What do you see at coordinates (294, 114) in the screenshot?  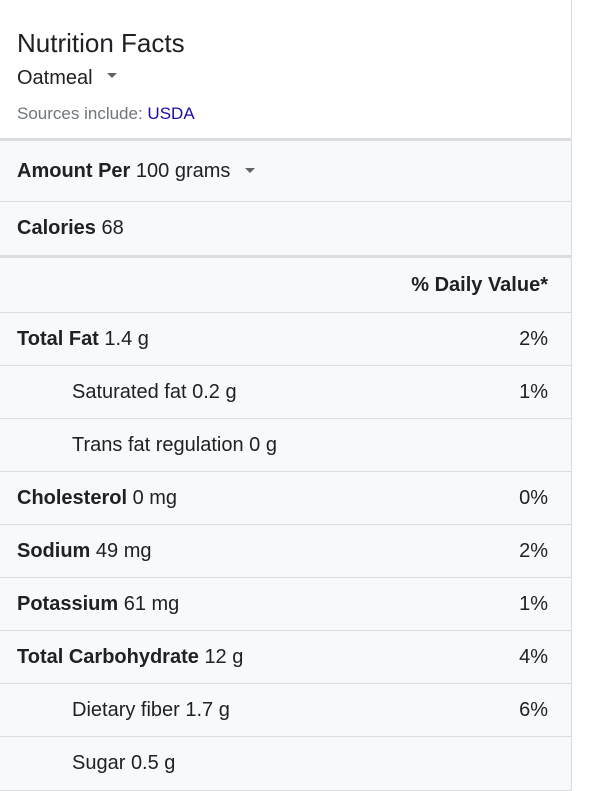 I see `sources-line: Sources include: USDA` at bounding box center [294, 114].